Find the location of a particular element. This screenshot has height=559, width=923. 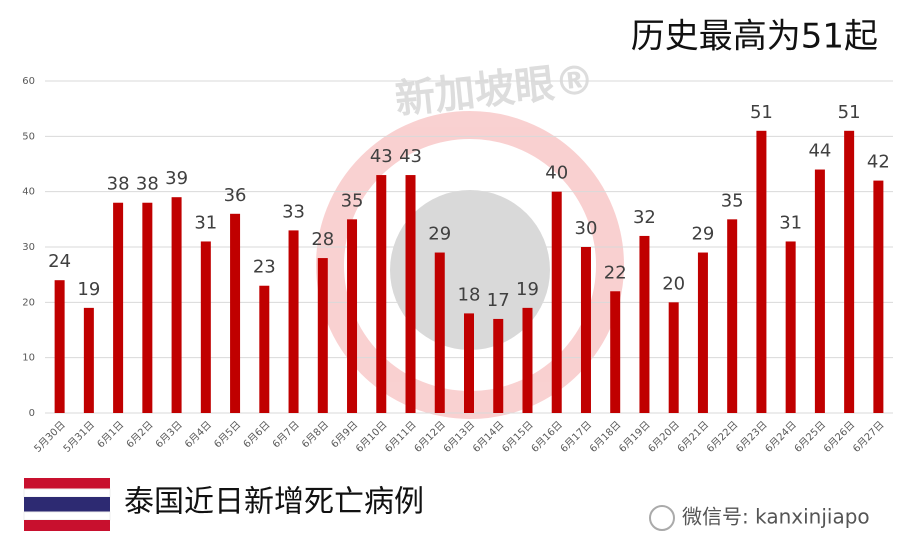

data-label: 39 is located at coordinates (176, 178).